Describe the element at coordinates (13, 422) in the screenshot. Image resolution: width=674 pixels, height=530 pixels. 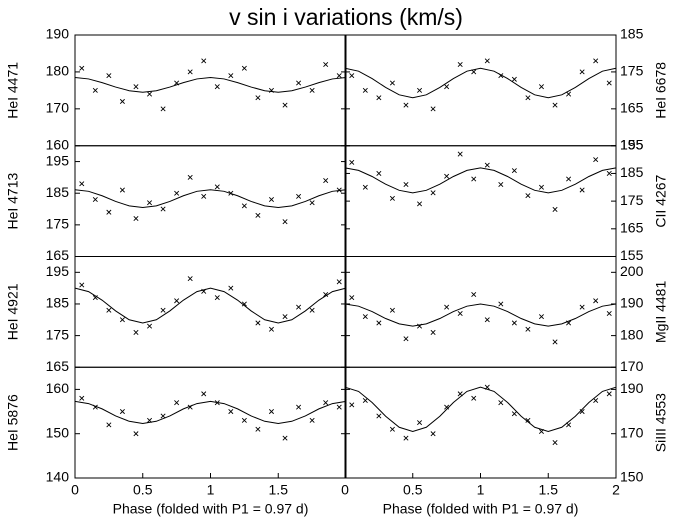
I see `y-axis-label: HeI 5876` at that location.